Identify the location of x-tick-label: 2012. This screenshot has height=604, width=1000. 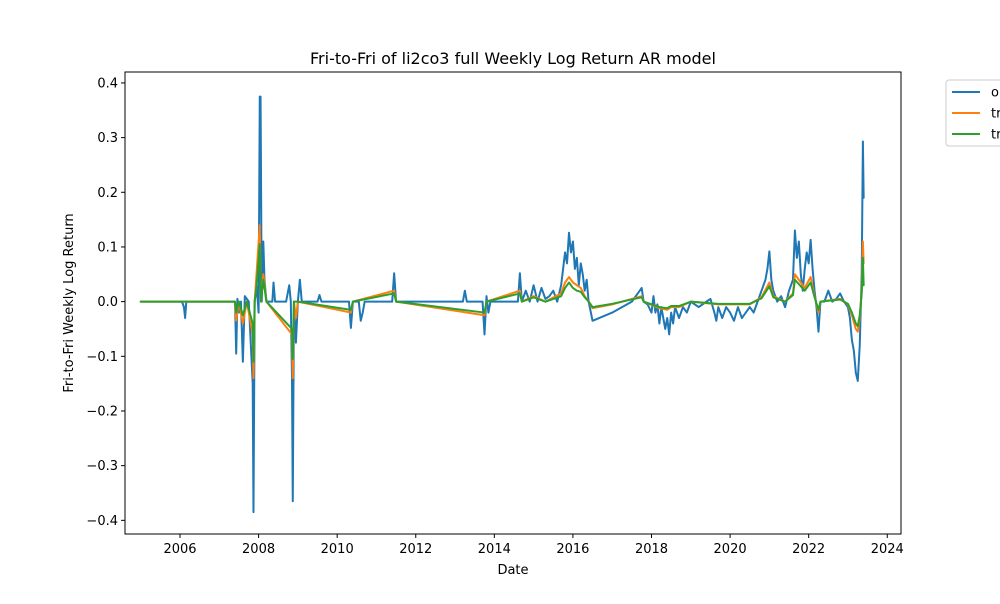
(415, 549).